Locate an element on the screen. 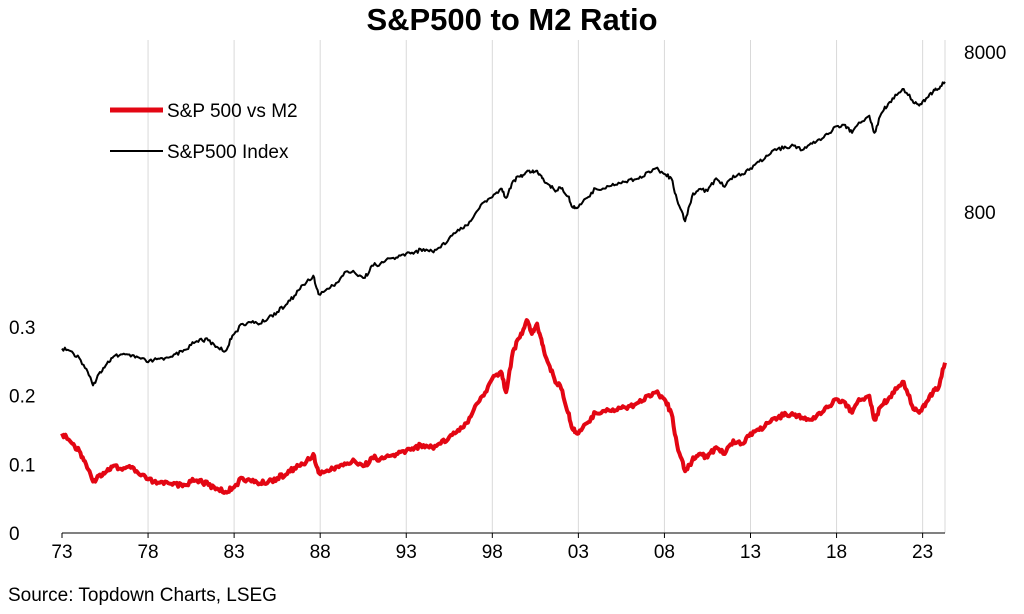  x-tick-label: 83 is located at coordinates (234, 552).